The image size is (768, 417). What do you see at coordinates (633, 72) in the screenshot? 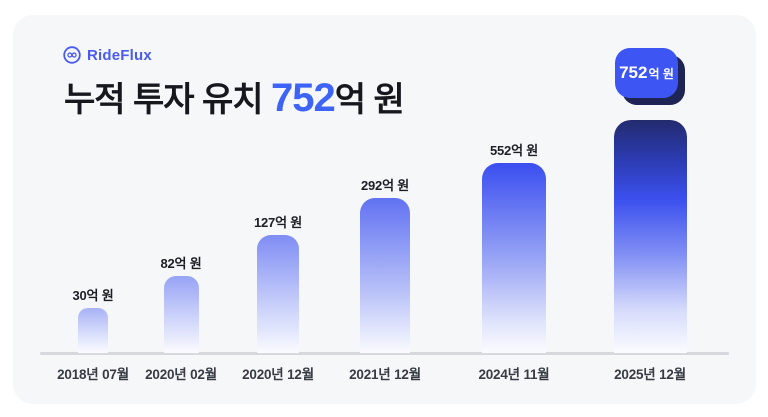
I see `badge-number: 752` at bounding box center [633, 72].